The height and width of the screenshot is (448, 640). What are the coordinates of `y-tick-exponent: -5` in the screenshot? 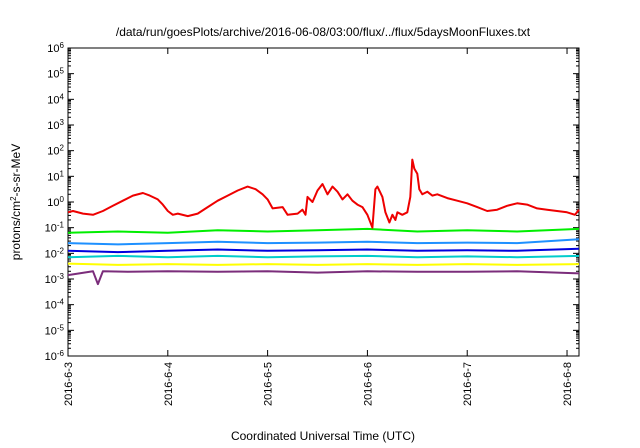 It's located at (61, 327).